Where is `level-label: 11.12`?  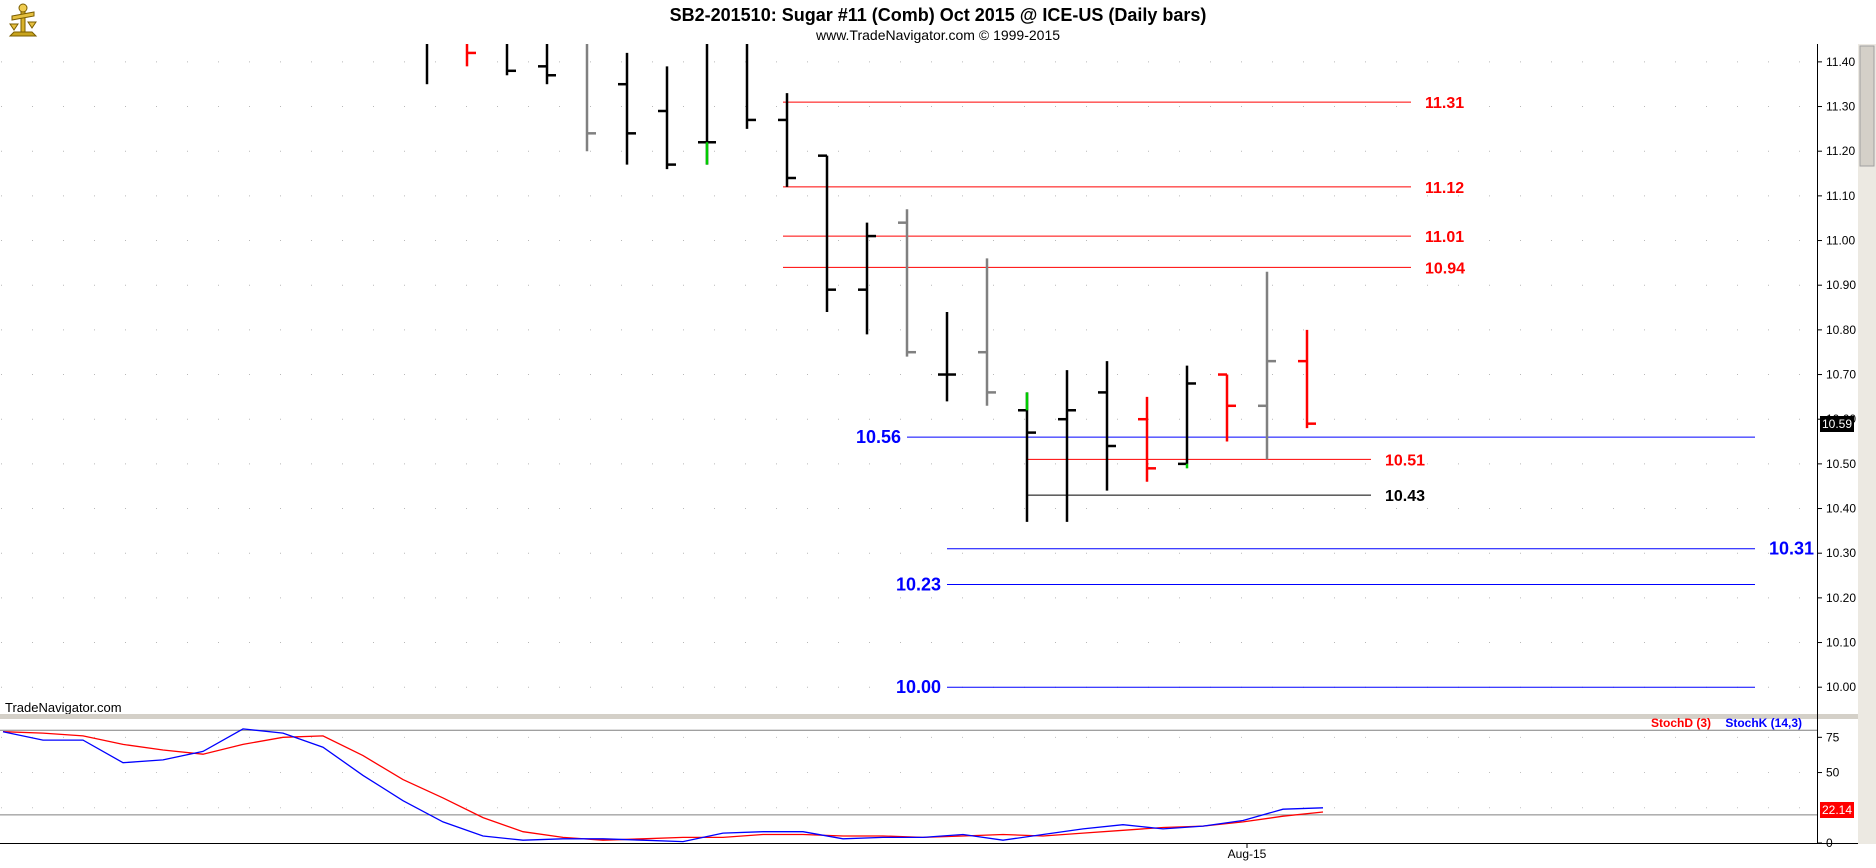
level-label: 11.12 is located at coordinates (1444, 188).